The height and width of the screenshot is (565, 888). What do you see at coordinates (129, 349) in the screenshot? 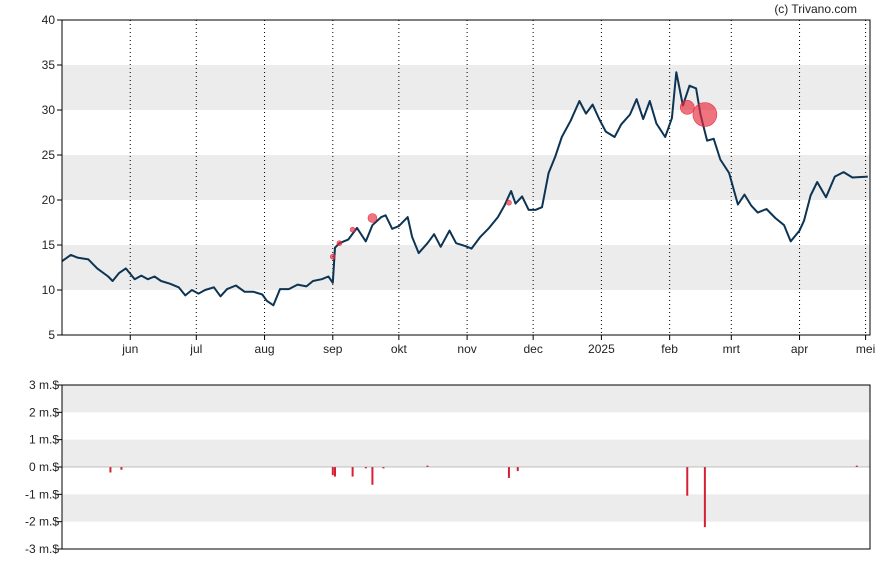
I see `x-tick-label: jun` at bounding box center [129, 349].